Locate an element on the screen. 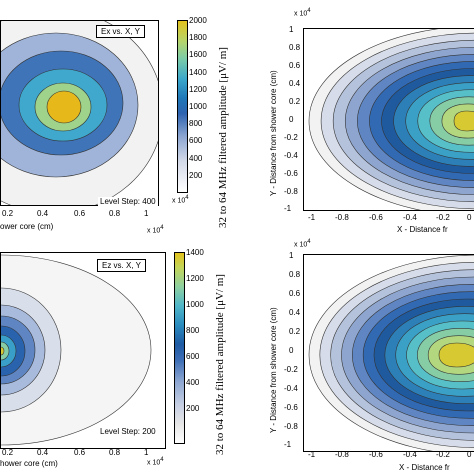 This screenshot has height=474, width=474. x-tick-label: -0.6 is located at coordinates (376, 454).